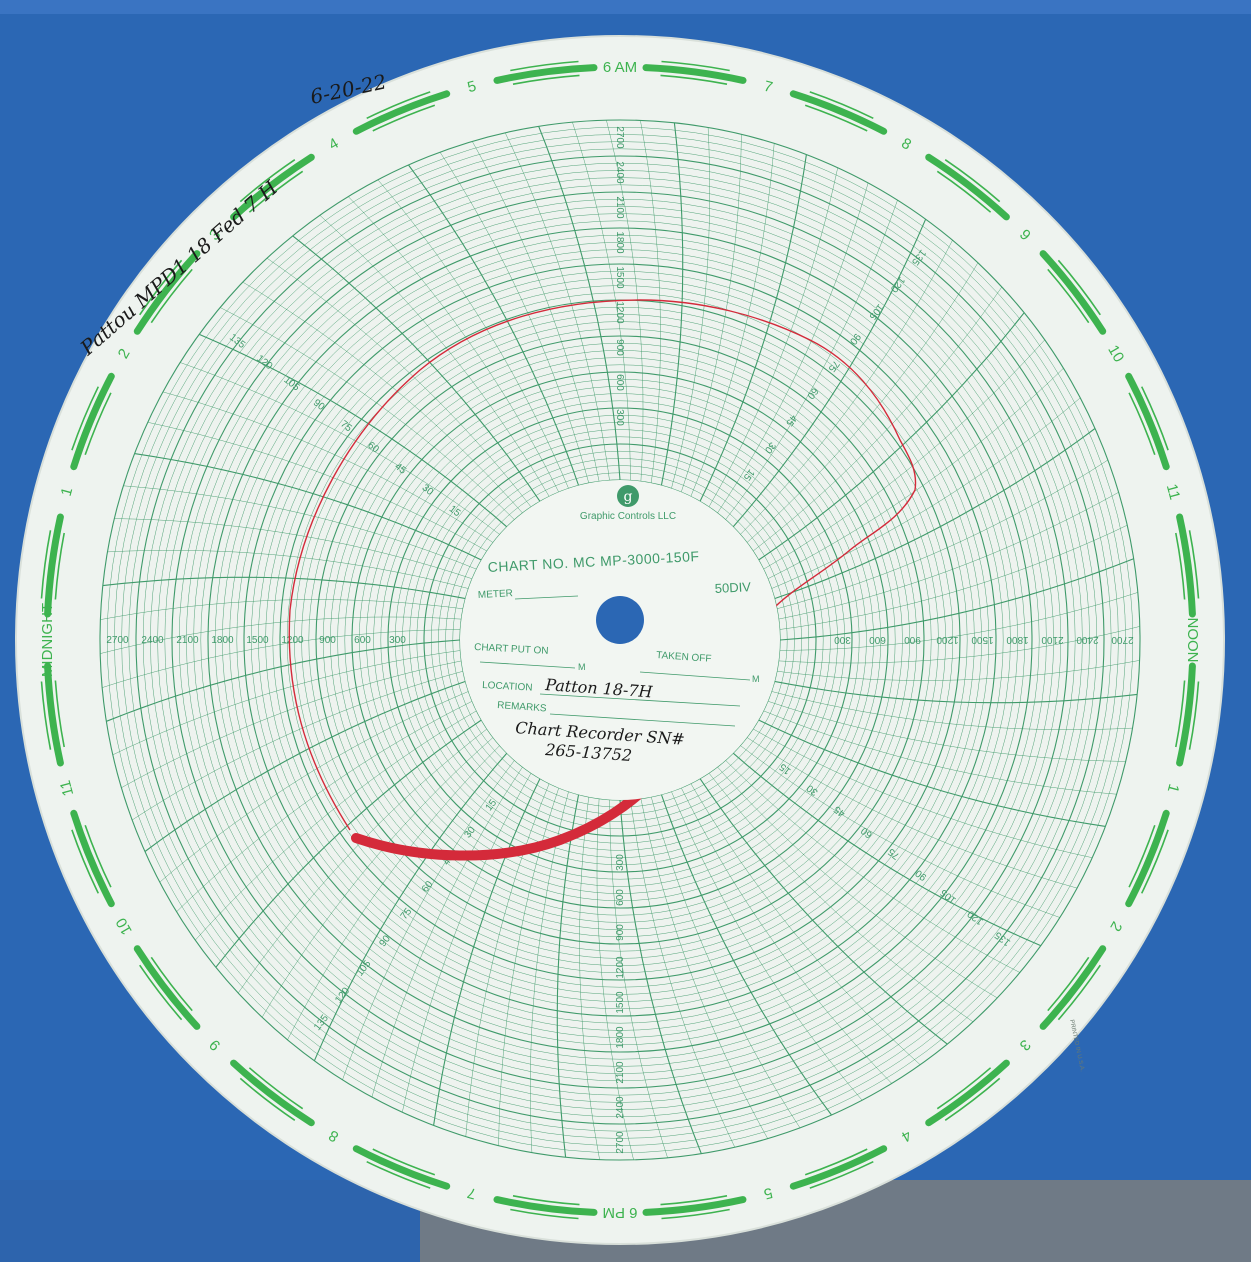 The width and height of the screenshot is (1251, 1262). Describe the element at coordinates (628, 516) in the screenshot. I see `brand-name: Graphic Controls LLC` at that location.